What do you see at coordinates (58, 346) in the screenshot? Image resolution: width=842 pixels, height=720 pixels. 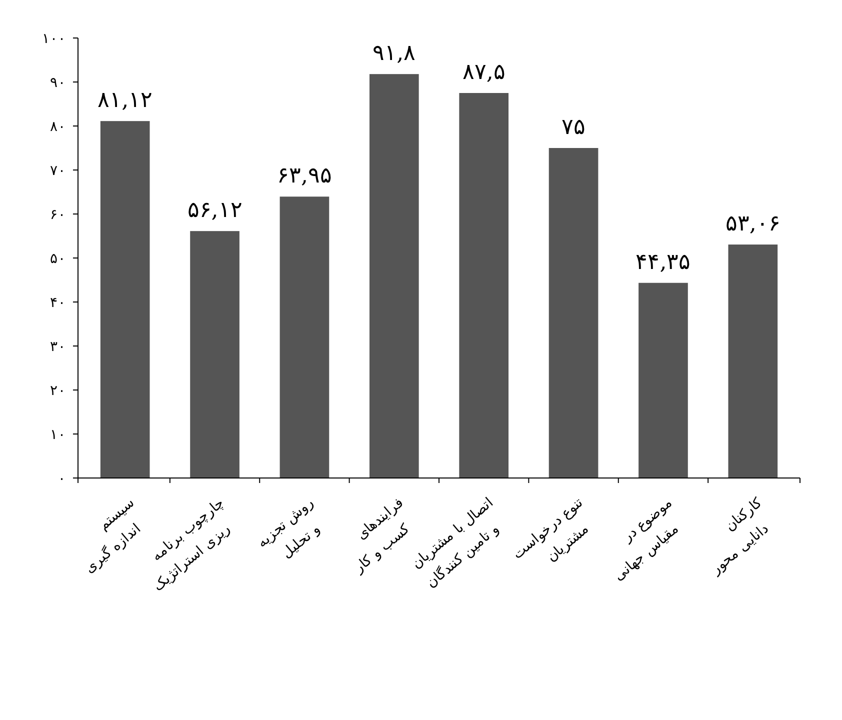 I see `y-tick-label: ۳۰` at bounding box center [58, 346].